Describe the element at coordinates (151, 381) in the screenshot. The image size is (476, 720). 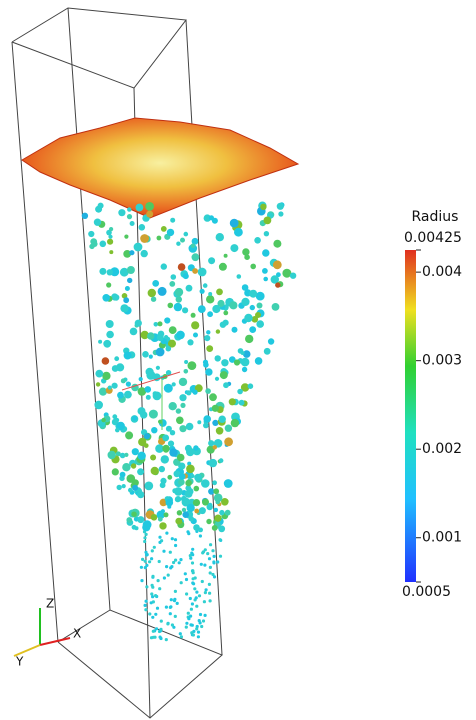
I see `axis-line` at that location.